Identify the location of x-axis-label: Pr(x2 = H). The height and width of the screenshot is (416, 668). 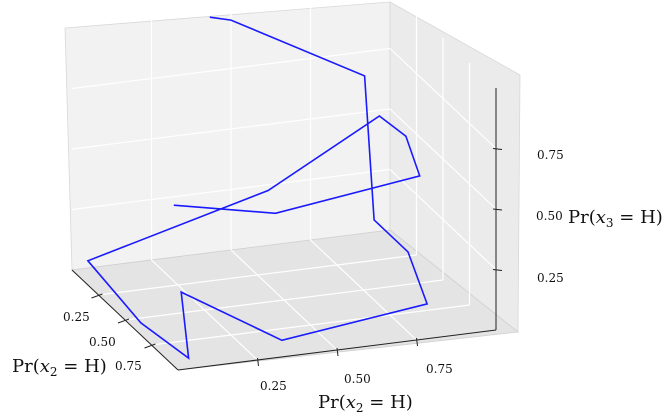
(59, 367).